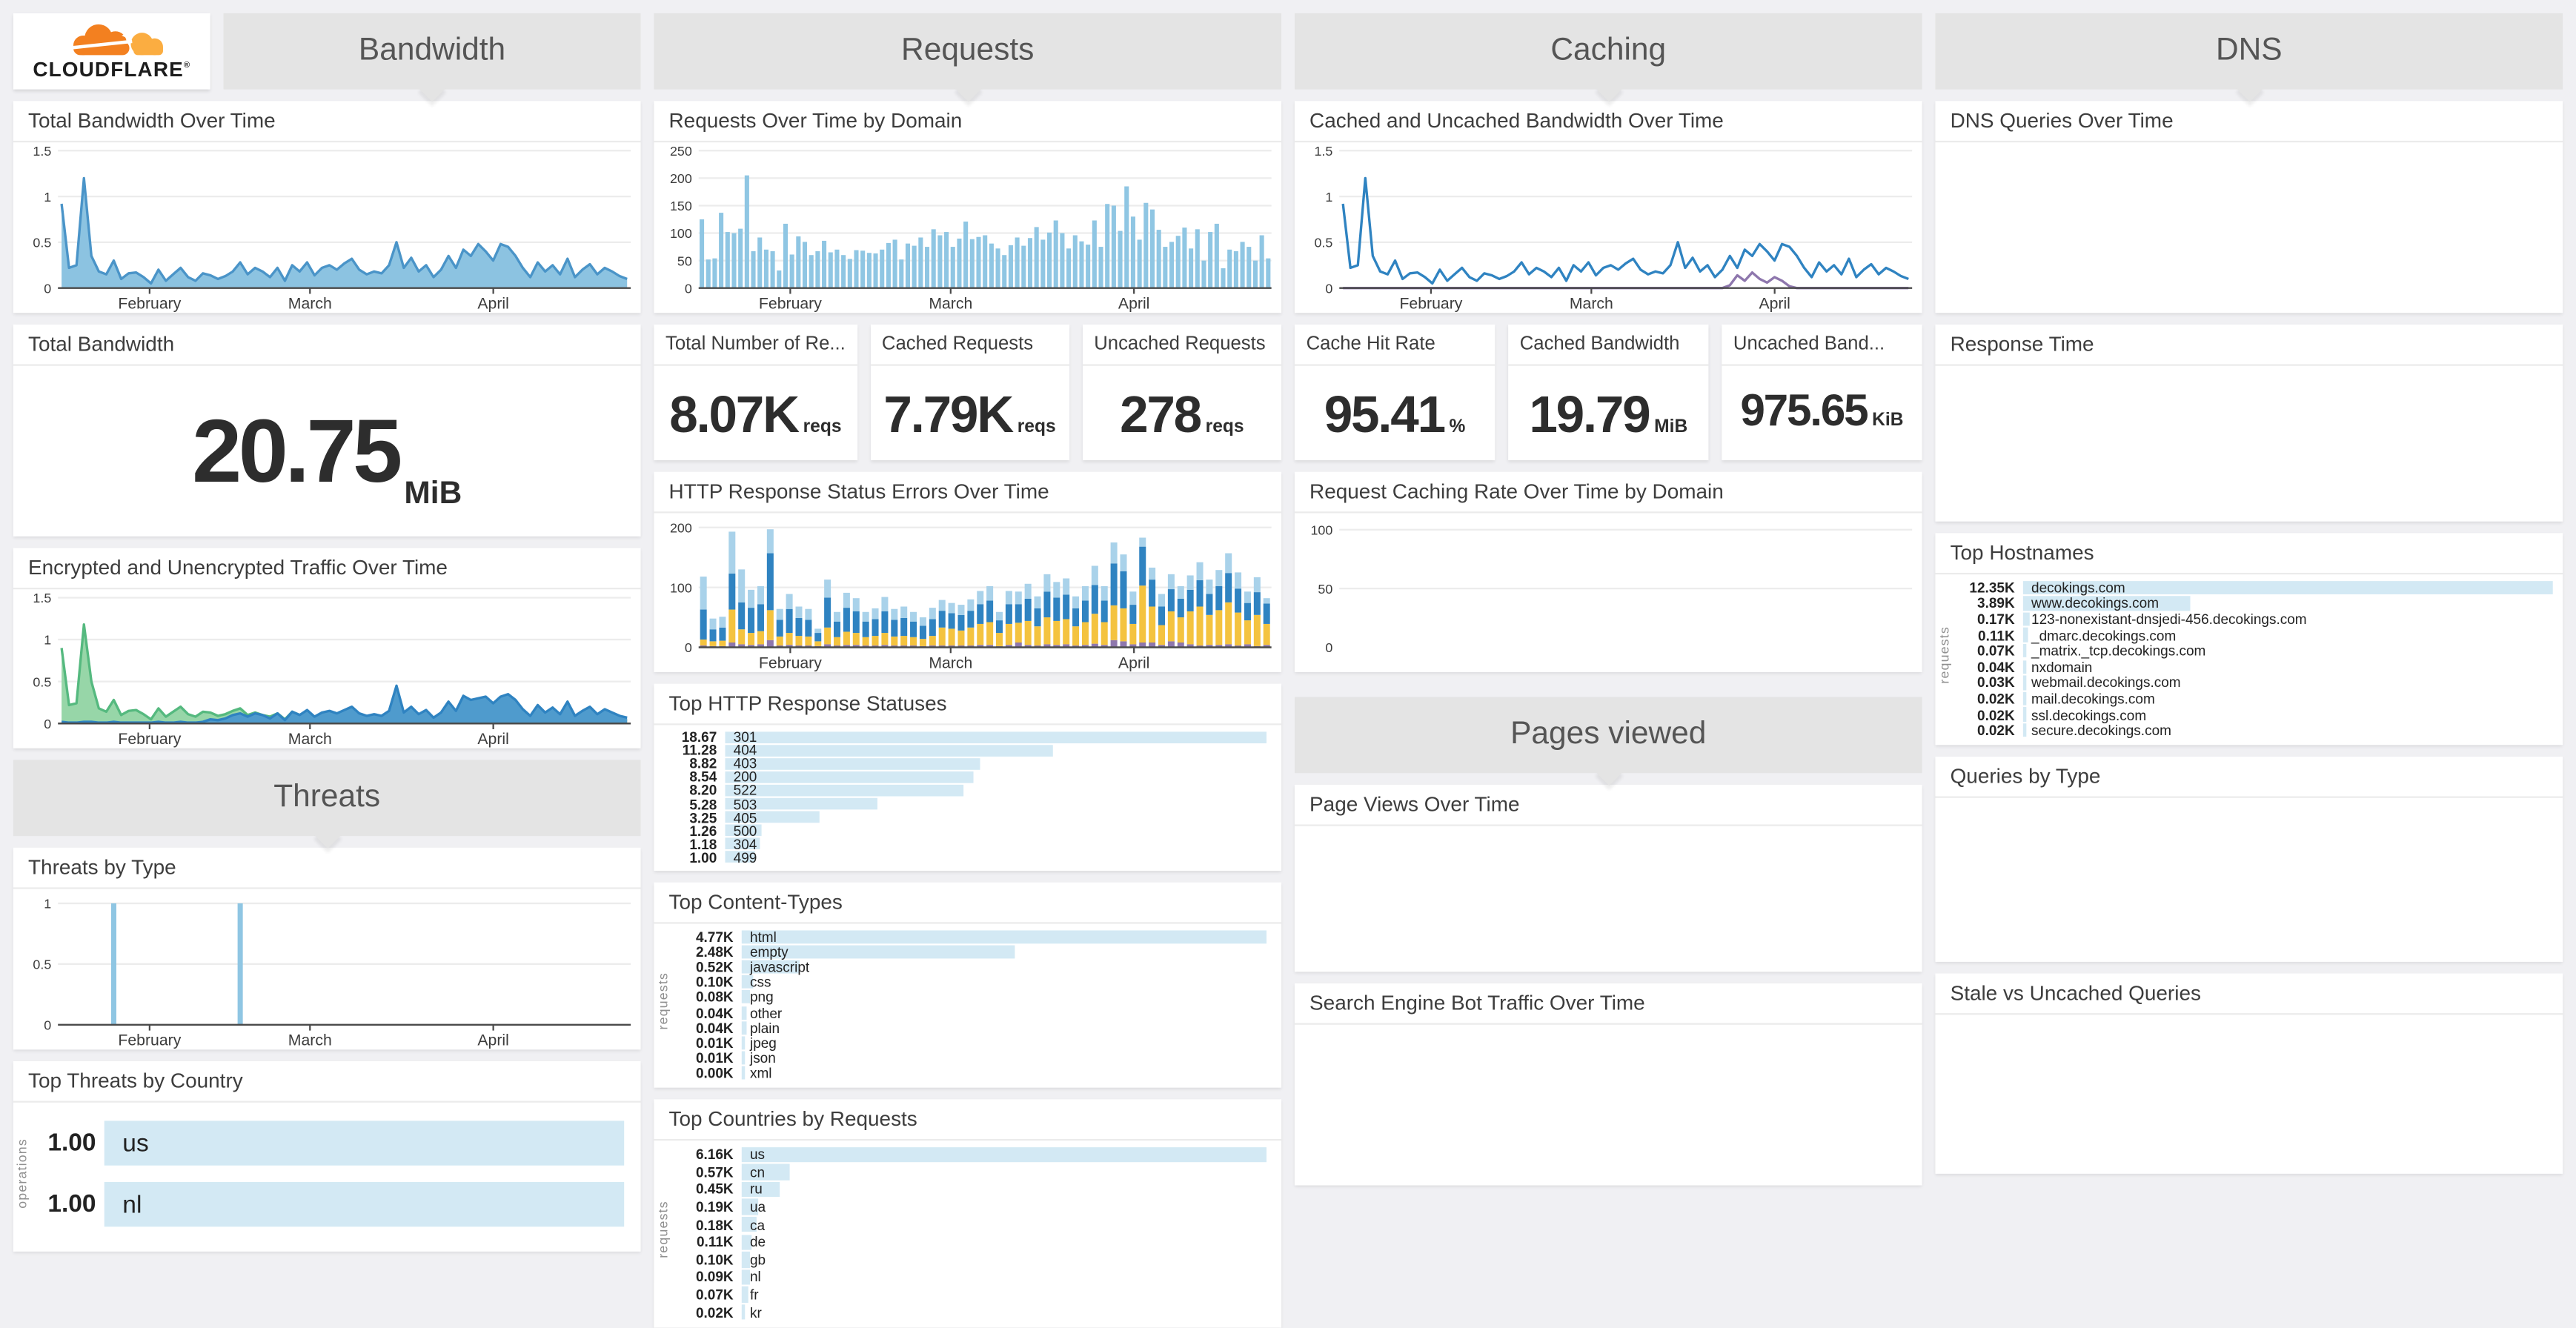 The height and width of the screenshot is (1328, 2576). Describe the element at coordinates (703, 803) in the screenshot. I see `row-value: 5.28` at that location.